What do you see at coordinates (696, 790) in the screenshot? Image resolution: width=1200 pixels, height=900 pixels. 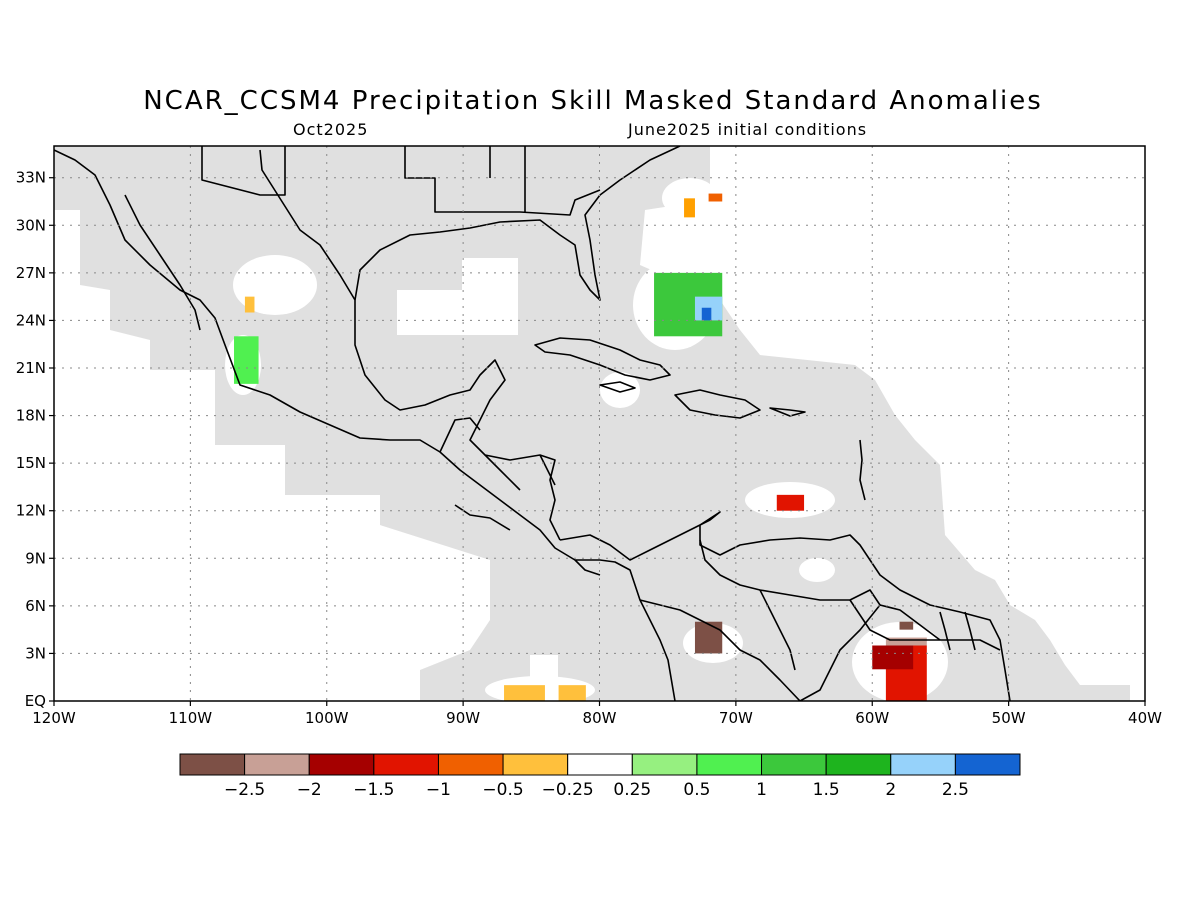 I see `colorbar-label: 0.5` at bounding box center [696, 790].